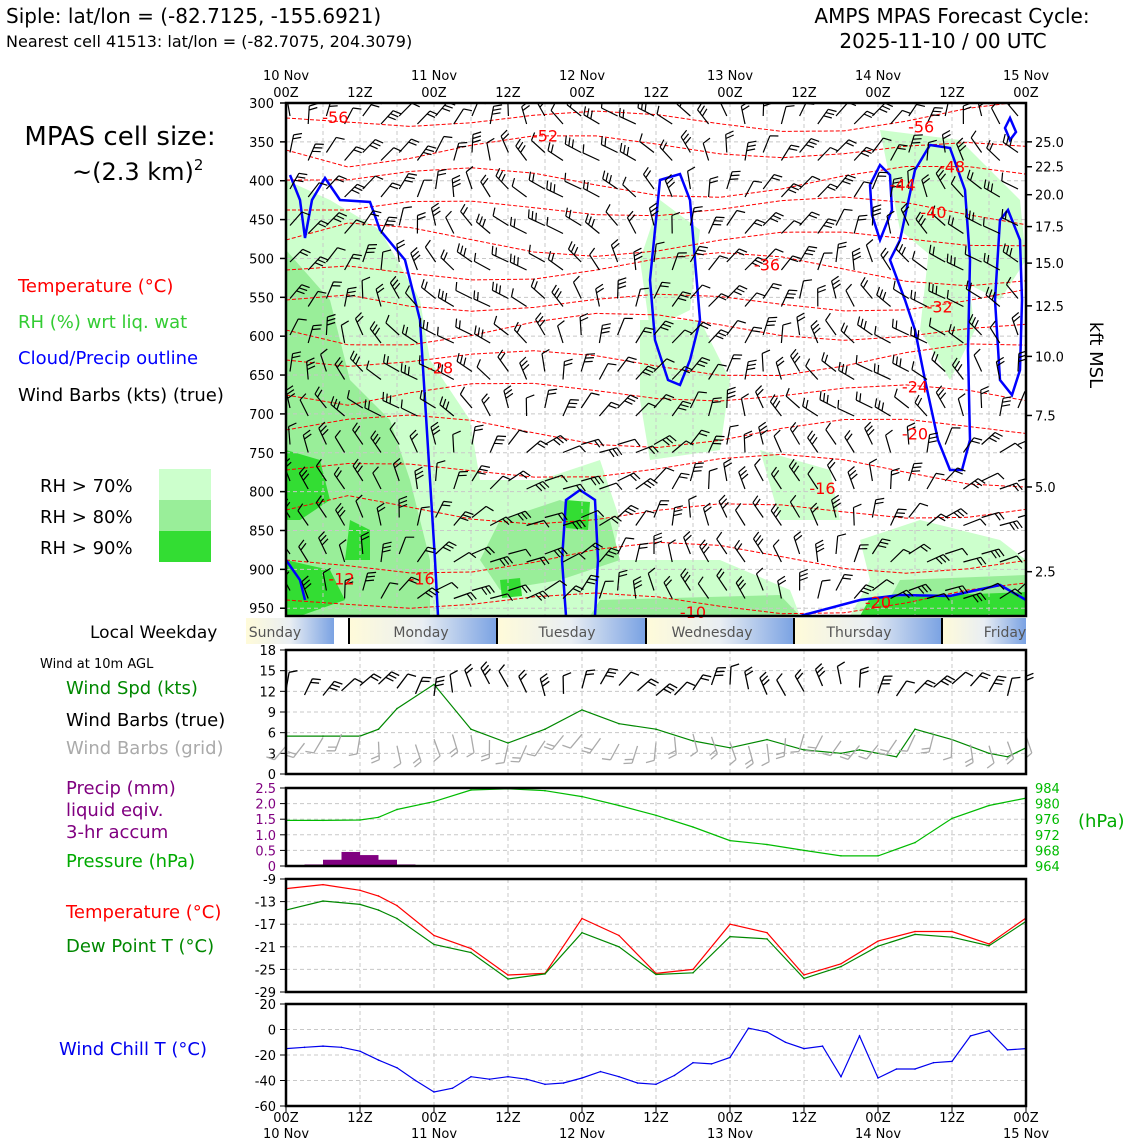  I want to click on dewpoint-line-point, so click(378, 910).